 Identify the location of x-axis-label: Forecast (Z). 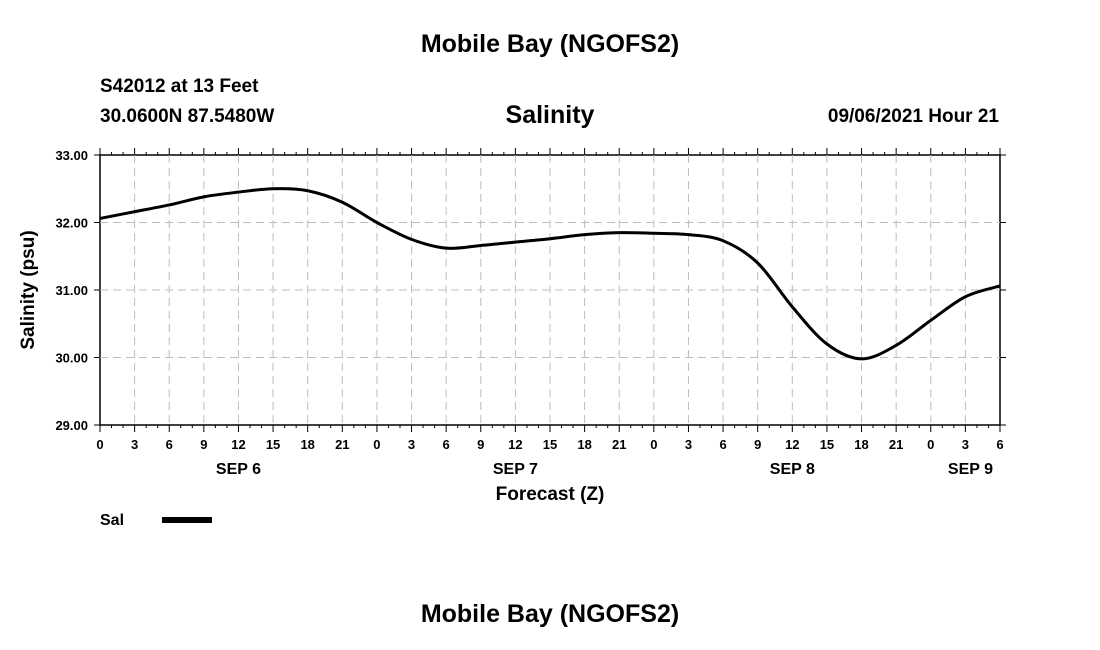
(550, 494).